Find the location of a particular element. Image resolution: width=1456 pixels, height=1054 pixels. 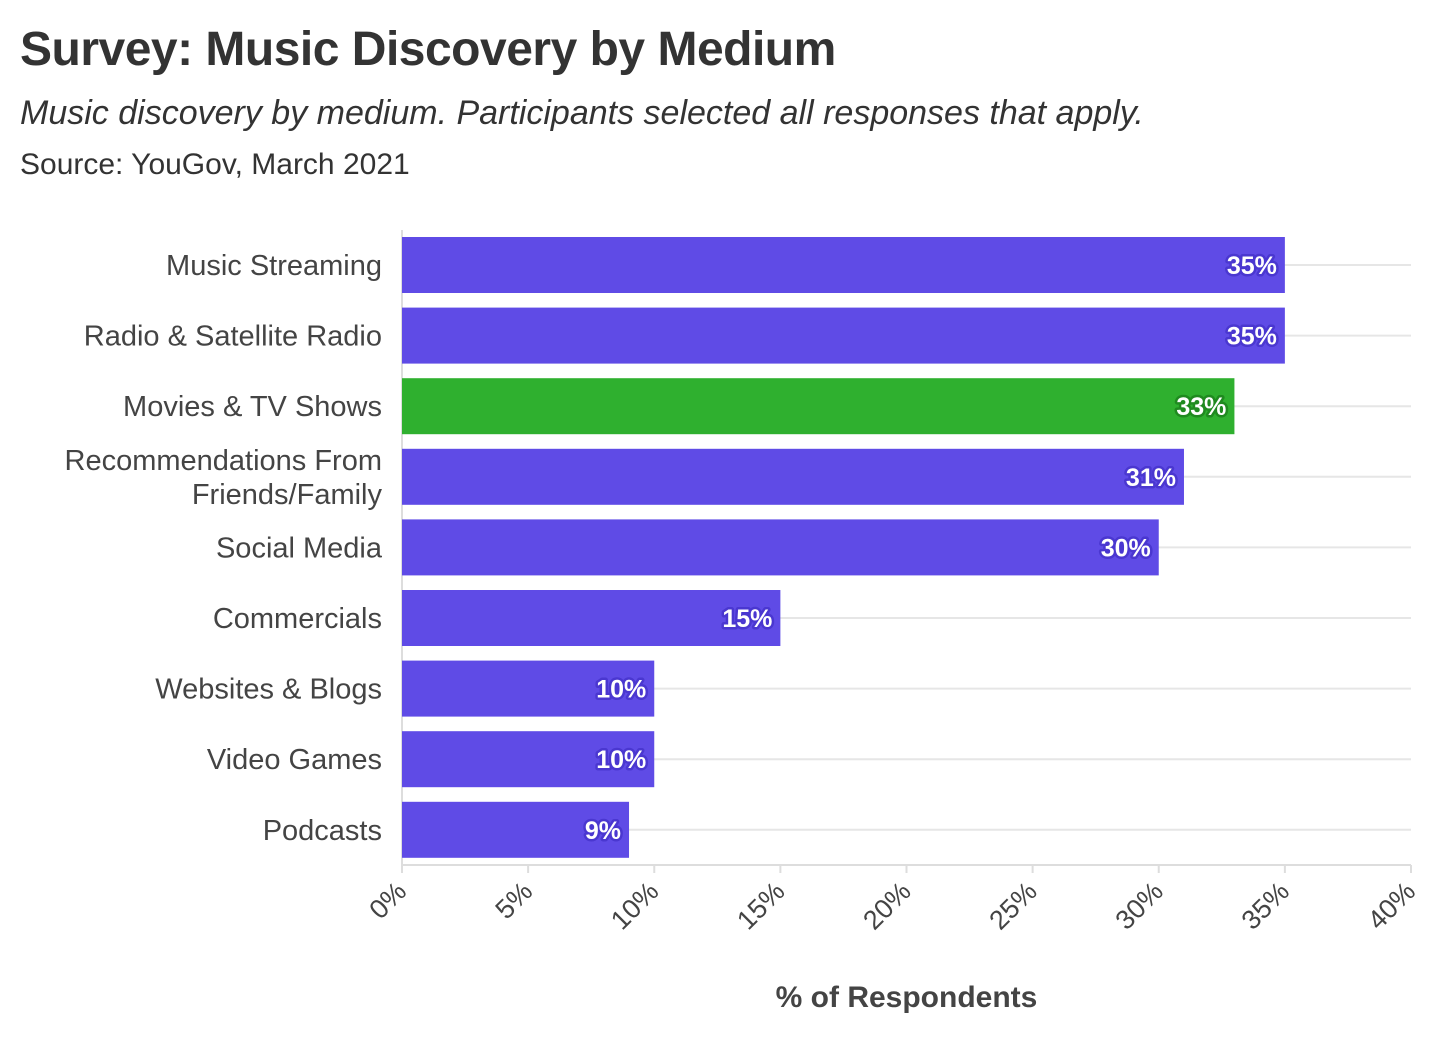

category-label: Radio & Satellite Radio is located at coordinates (233, 337).